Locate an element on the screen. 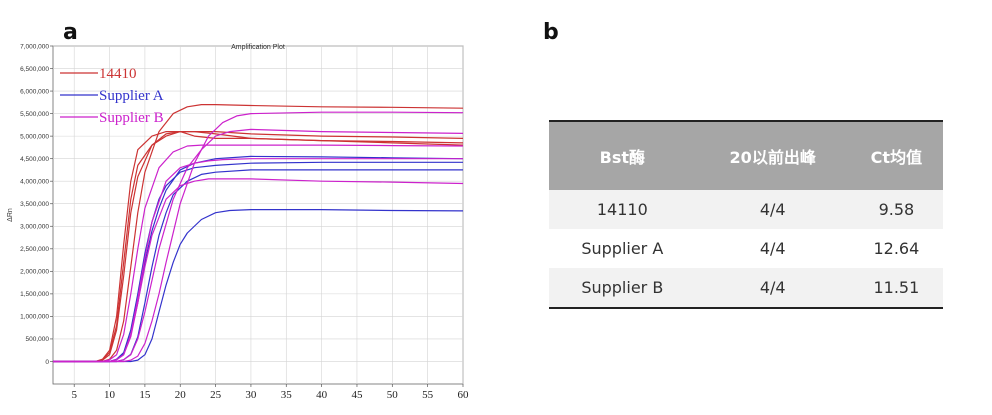  cell-ct: 11.51 is located at coordinates (896, 287).